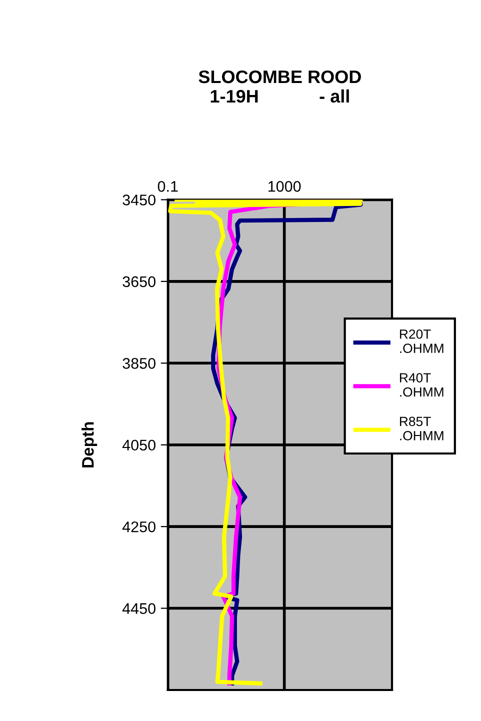 This screenshot has height=721, width=481. Describe the element at coordinates (168, 186) in the screenshot. I see `x-tick-label: 0.1` at that location.